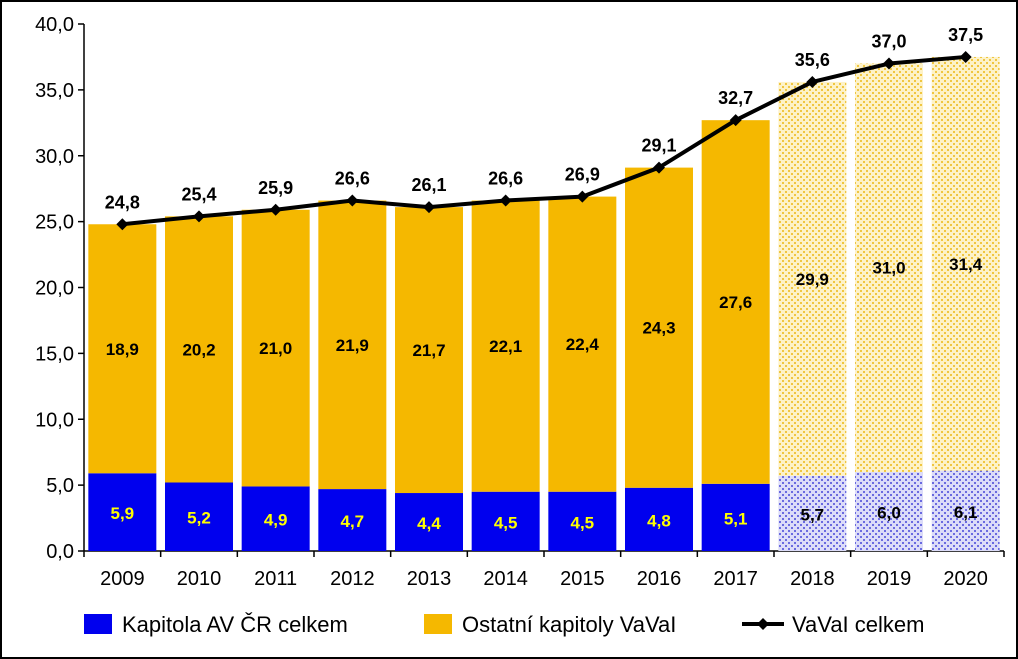 This screenshot has height=659, width=1018. What do you see at coordinates (60, 486) in the screenshot?
I see `y-tick-label: 5,0` at bounding box center [60, 486].